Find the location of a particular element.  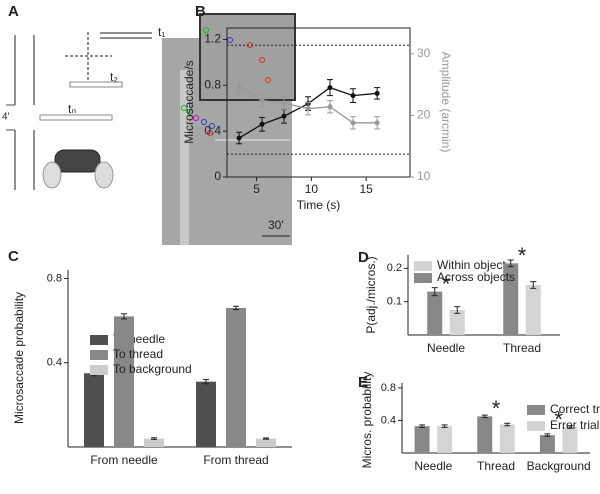

y2-tick-label: 20 is located at coordinates (424, 115).